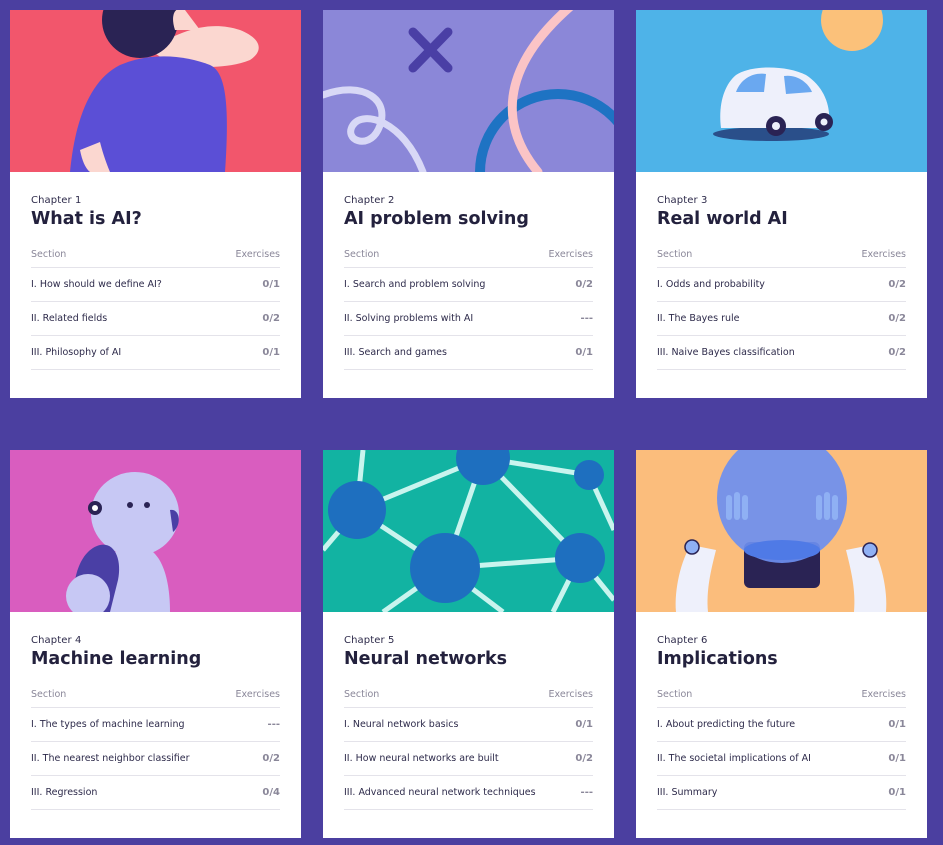 The height and width of the screenshot is (845, 943). I want to click on section-row: III. Naive Bayes classification 0/2, so click(781, 353).